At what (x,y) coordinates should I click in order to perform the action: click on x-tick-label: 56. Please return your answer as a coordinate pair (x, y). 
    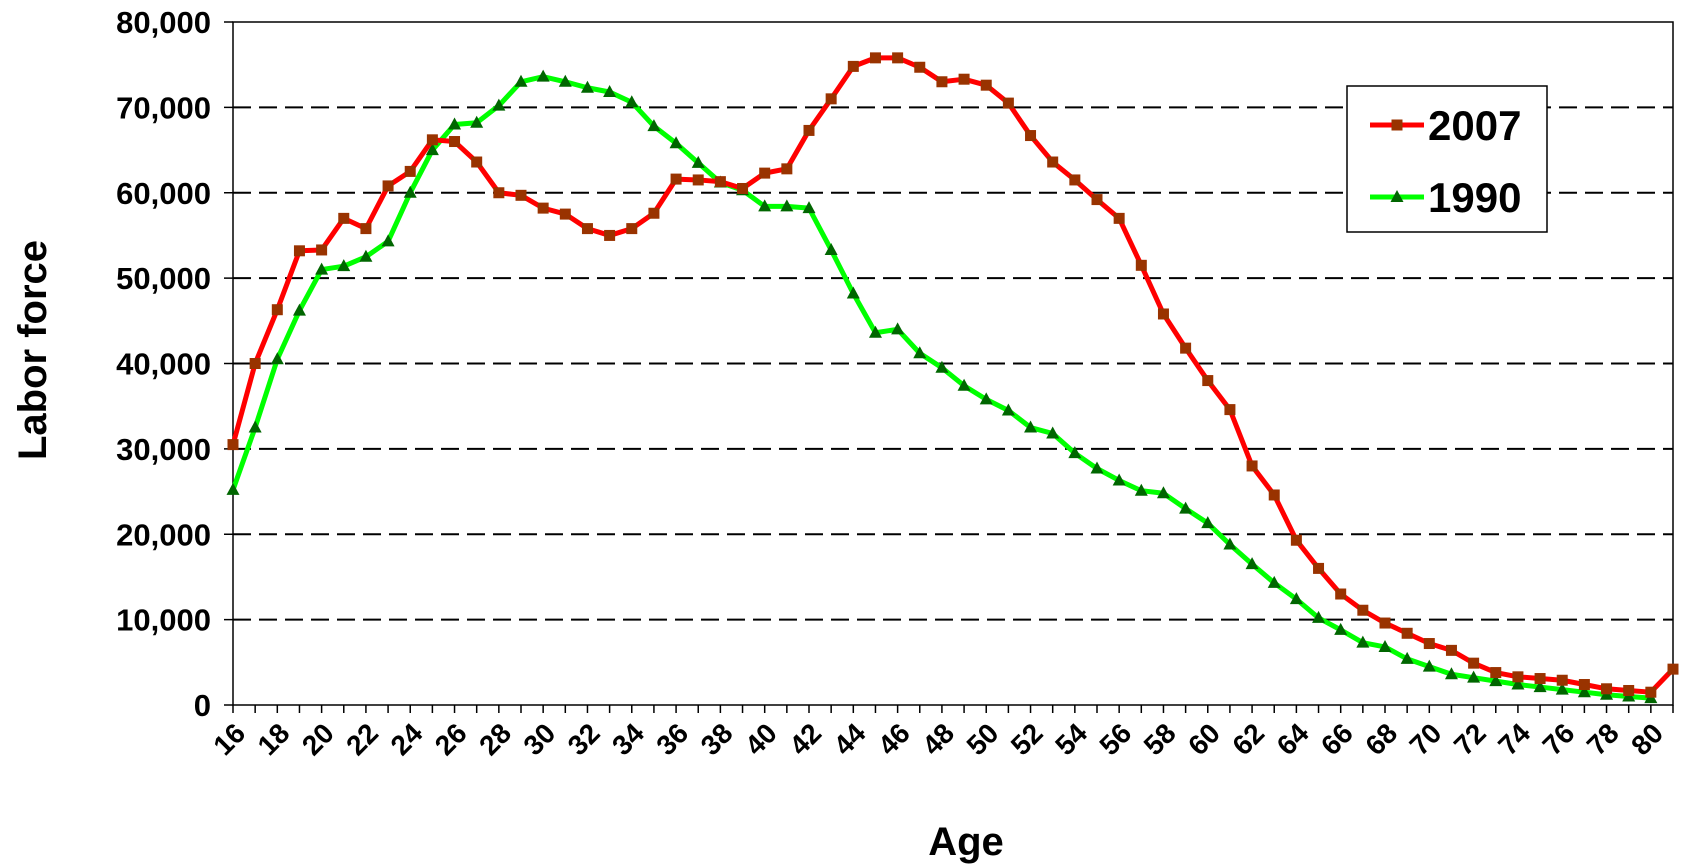
    Looking at the image, I should click on (1115, 739).